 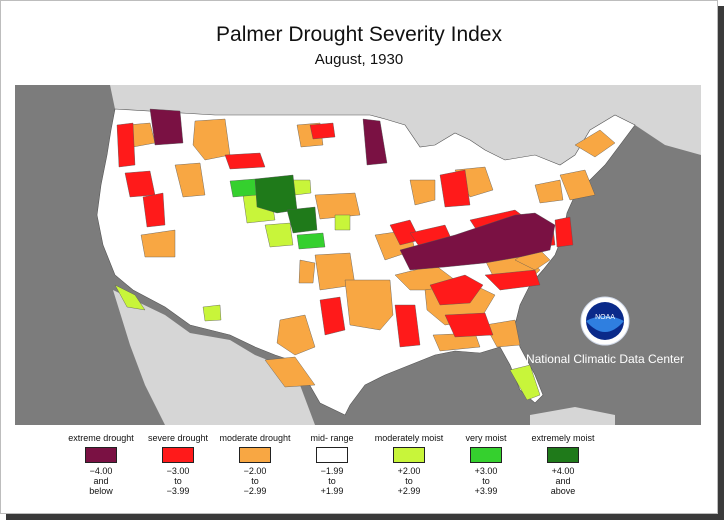 I want to click on legend-item-severe-drought: severe drought −3.00 to −3.99, so click(x=178, y=458).